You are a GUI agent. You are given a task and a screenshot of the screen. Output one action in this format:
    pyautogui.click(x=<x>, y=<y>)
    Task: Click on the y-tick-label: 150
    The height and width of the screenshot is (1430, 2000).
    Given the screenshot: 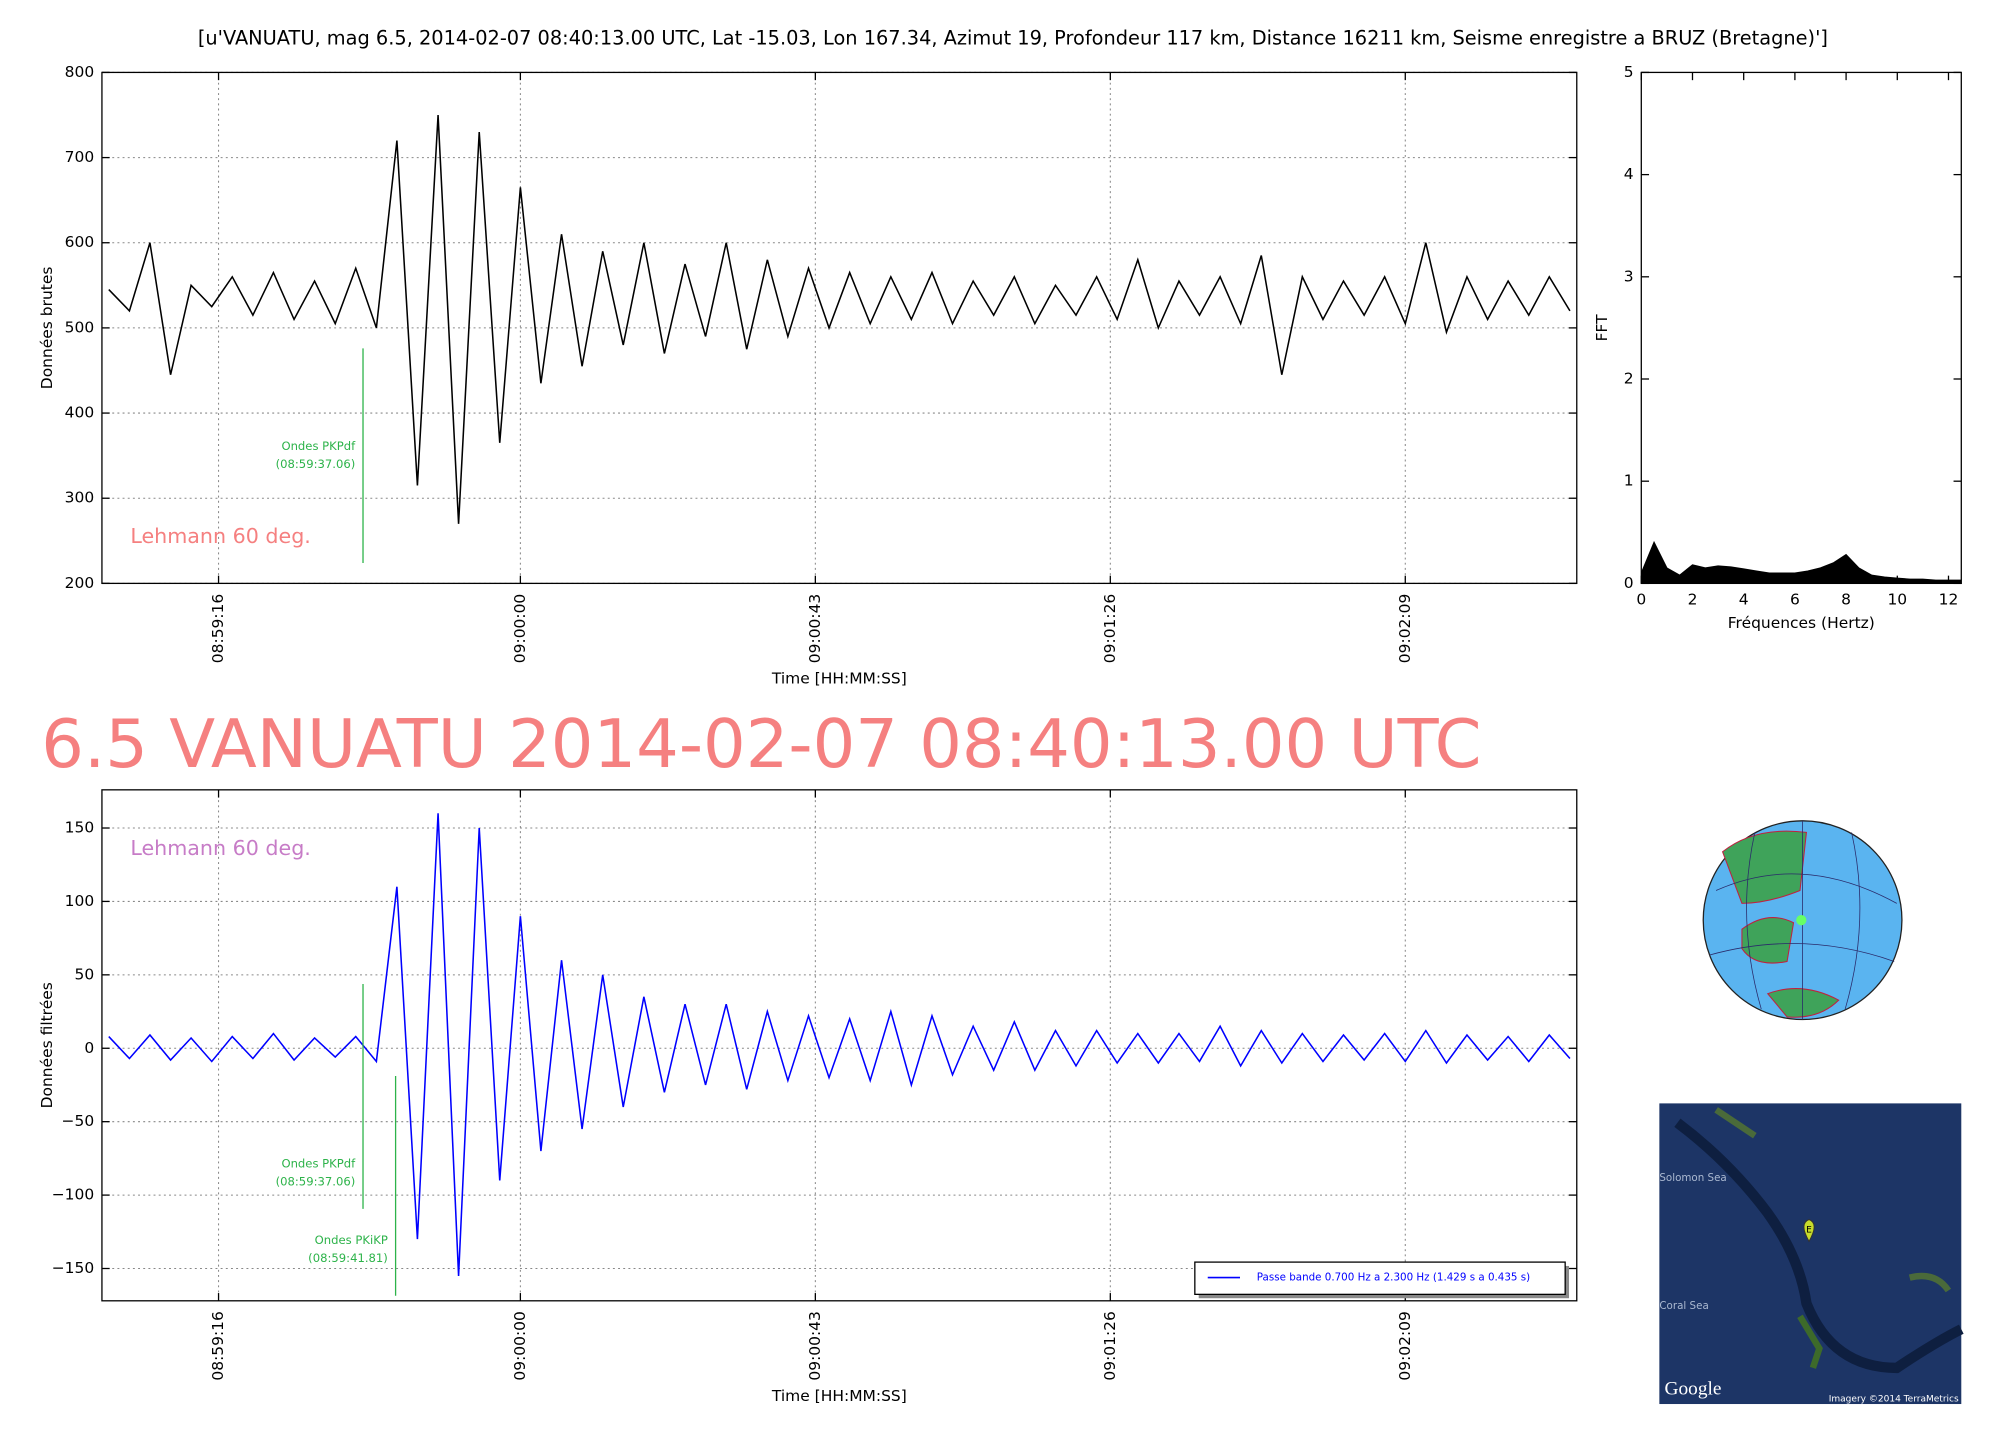 What is the action you would take?
    pyautogui.click(x=80, y=828)
    